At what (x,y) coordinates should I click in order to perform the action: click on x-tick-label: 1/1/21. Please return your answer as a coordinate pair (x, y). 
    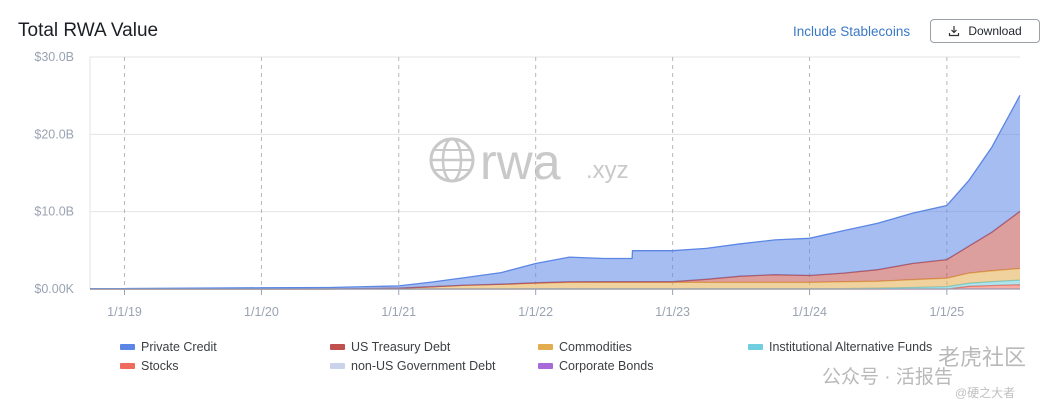
    Looking at the image, I should click on (398, 312).